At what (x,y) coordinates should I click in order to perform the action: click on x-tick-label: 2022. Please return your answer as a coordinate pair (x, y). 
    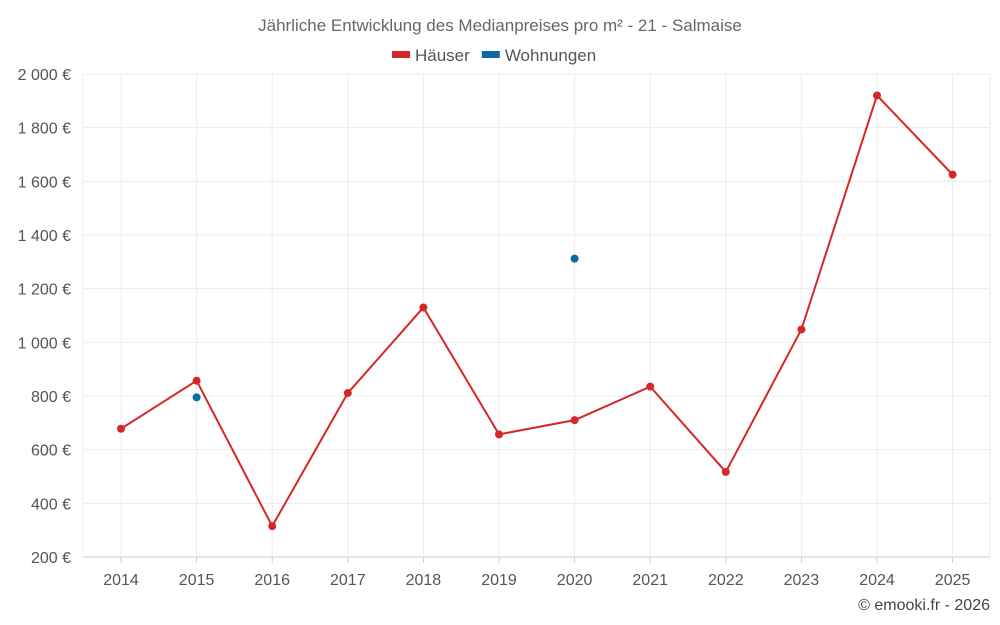
    Looking at the image, I should click on (726, 580).